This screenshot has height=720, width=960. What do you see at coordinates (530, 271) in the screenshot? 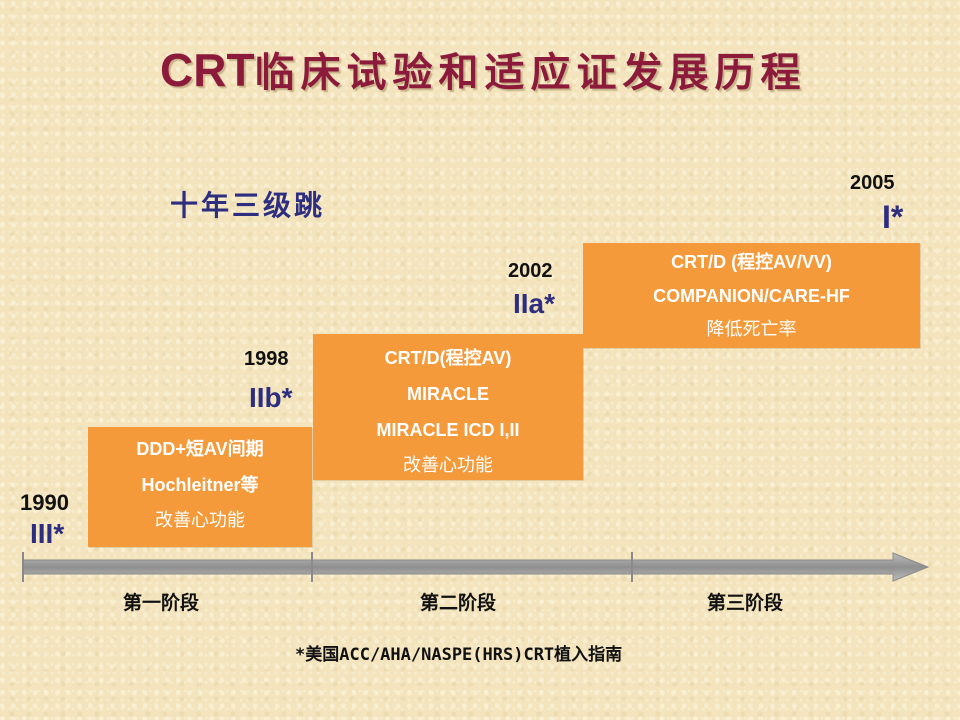
I see `year-label-2002: 2002` at bounding box center [530, 271].